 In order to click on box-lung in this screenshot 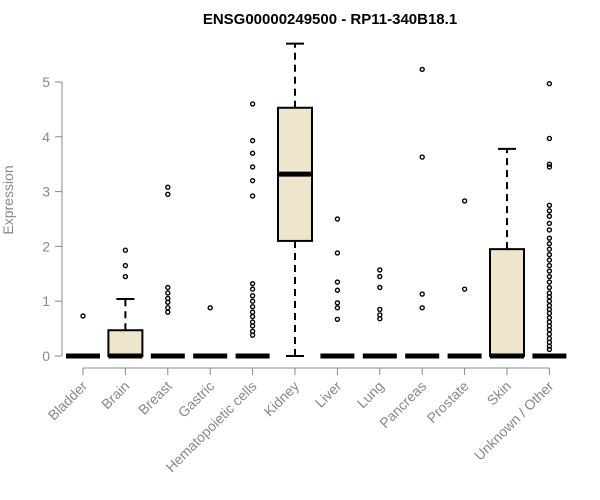, I will do `click(379, 313)`.